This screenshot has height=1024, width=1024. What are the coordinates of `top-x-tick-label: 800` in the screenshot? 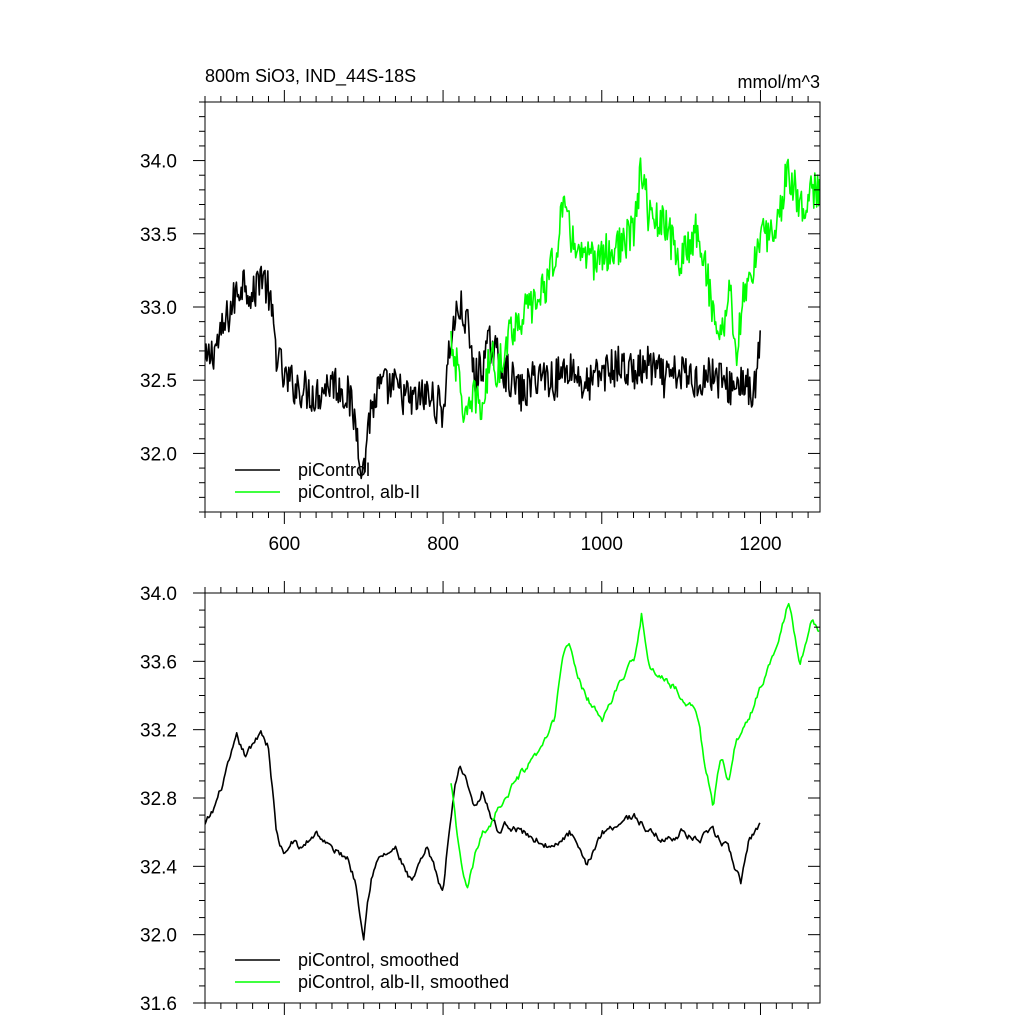 It's located at (443, 544).